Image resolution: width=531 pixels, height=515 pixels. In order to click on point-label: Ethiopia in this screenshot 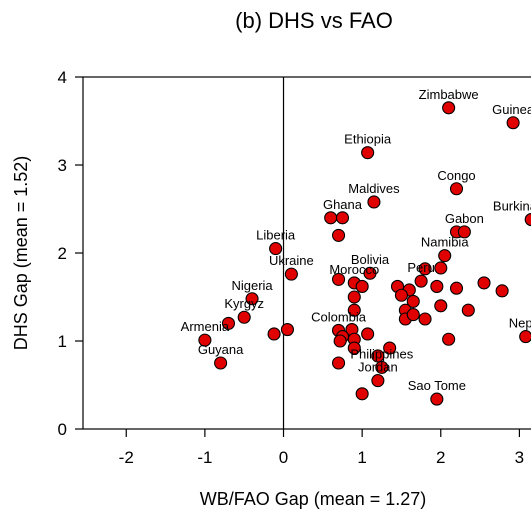, I will do `click(368, 139)`.